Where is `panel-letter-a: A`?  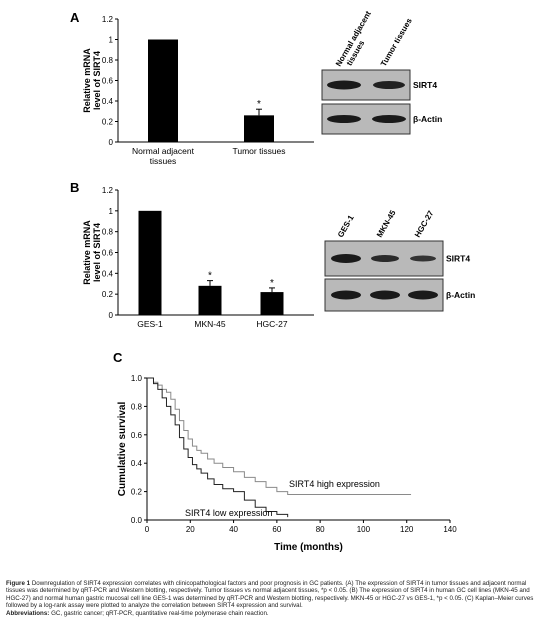 panel-letter-a: A is located at coordinates (75, 17).